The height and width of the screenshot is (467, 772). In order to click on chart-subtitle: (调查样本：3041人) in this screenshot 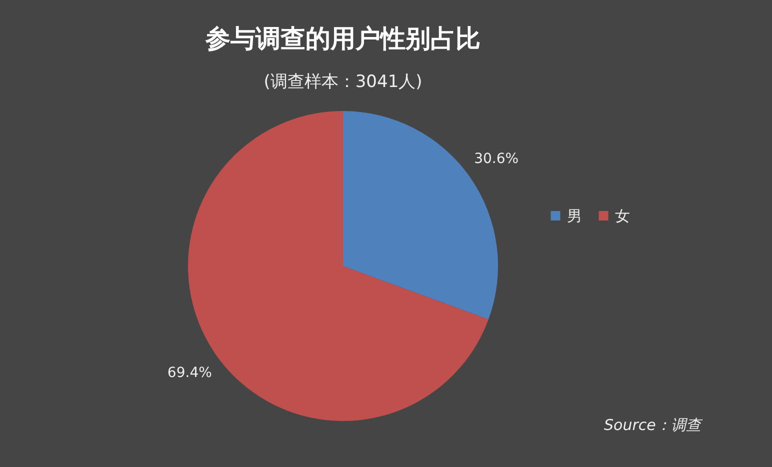, I will do `click(343, 82)`.